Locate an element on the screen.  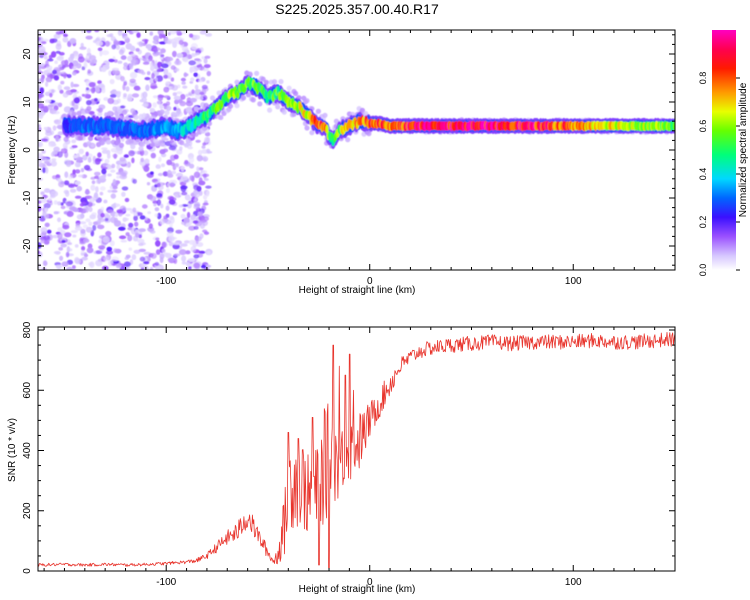
y-tick-label: 600 is located at coordinates (27, 389).